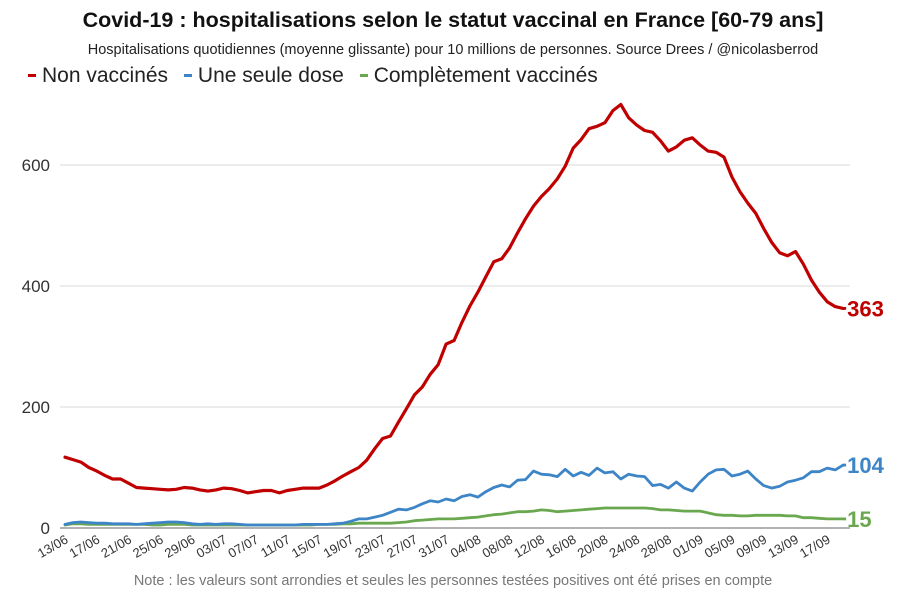  What do you see at coordinates (270, 75) in the screenshot?
I see `legend-label: Une seule dose` at bounding box center [270, 75].